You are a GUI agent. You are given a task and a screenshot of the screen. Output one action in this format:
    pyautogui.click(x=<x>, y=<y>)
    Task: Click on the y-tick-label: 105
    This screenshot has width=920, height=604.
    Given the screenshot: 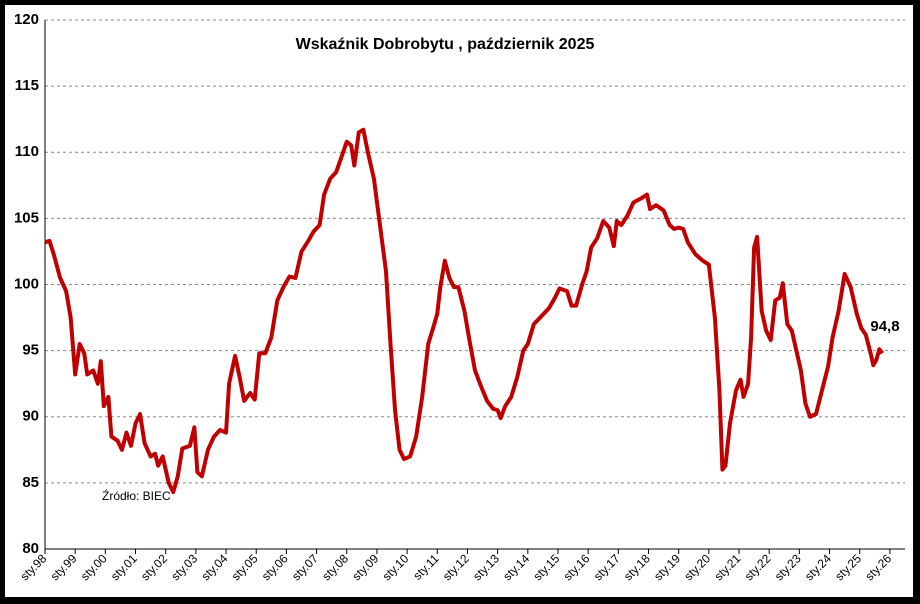 What is the action you would take?
    pyautogui.click(x=26, y=217)
    